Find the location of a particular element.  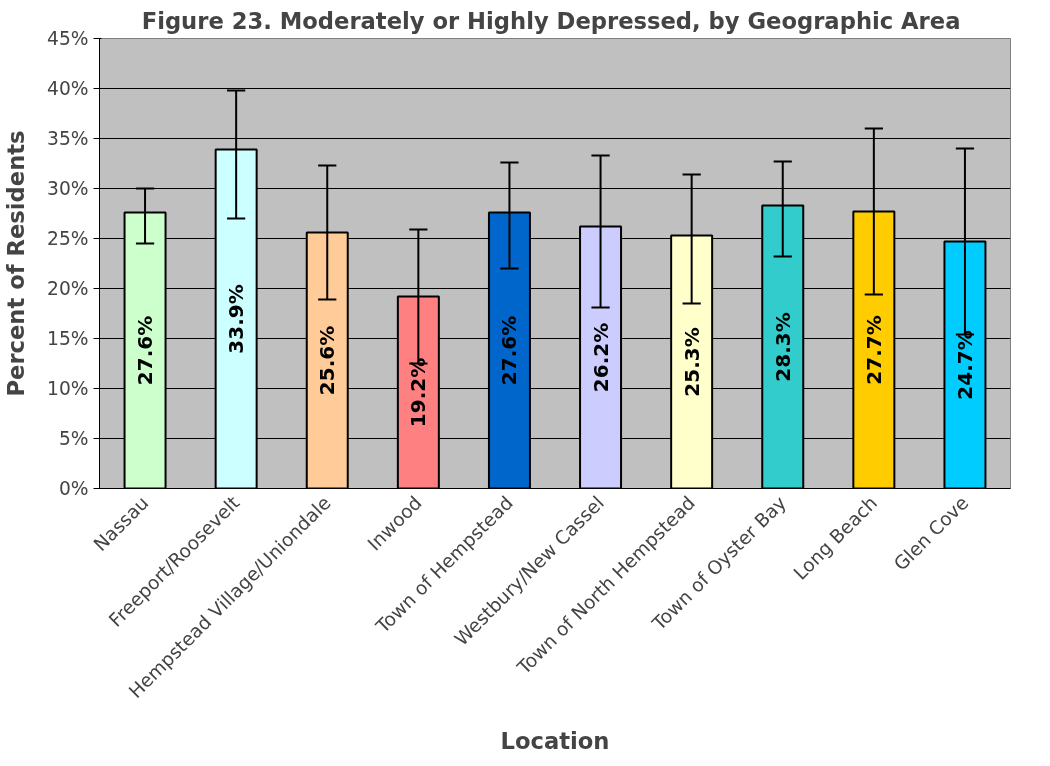

data-label: 27.7% is located at coordinates (873, 350).